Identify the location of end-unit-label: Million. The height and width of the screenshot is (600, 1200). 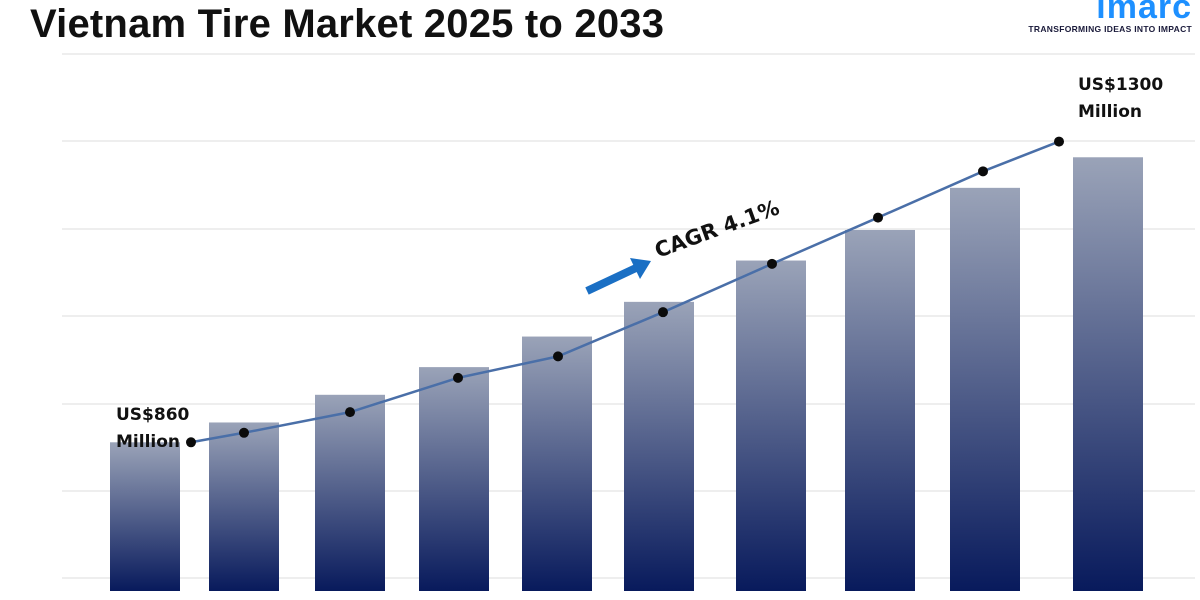
(1110, 112).